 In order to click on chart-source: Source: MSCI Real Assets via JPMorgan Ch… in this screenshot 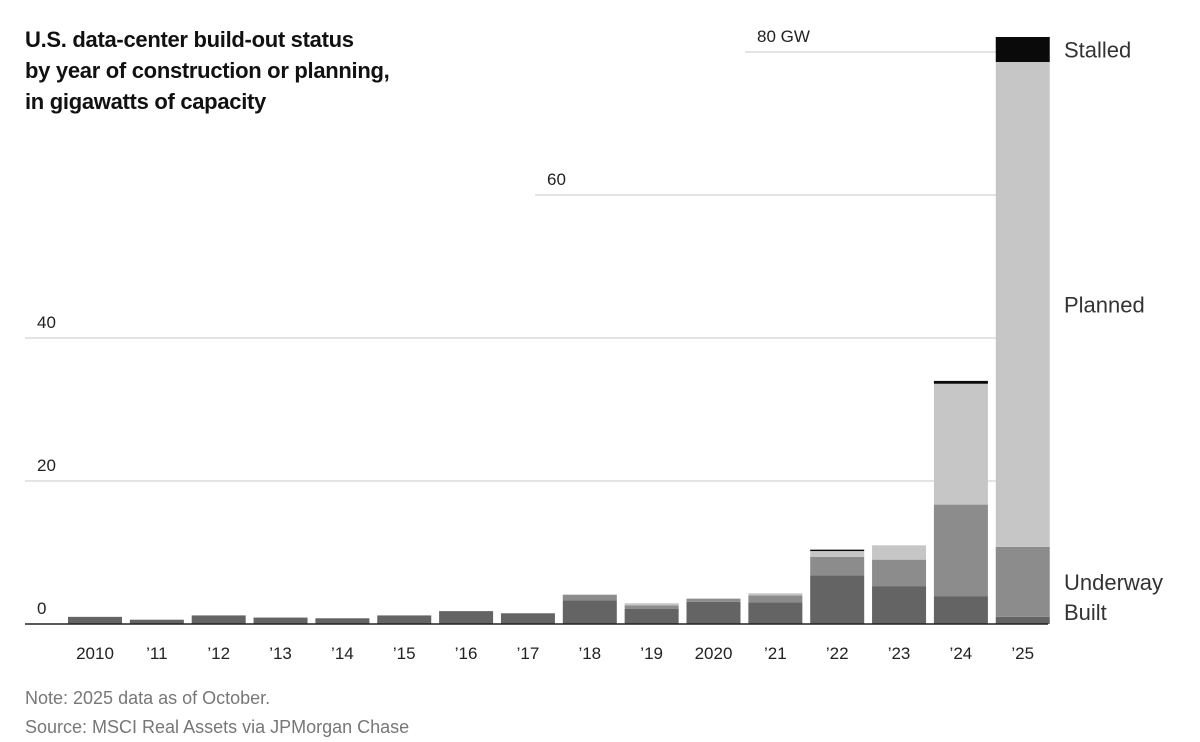, I will do `click(217, 727)`.